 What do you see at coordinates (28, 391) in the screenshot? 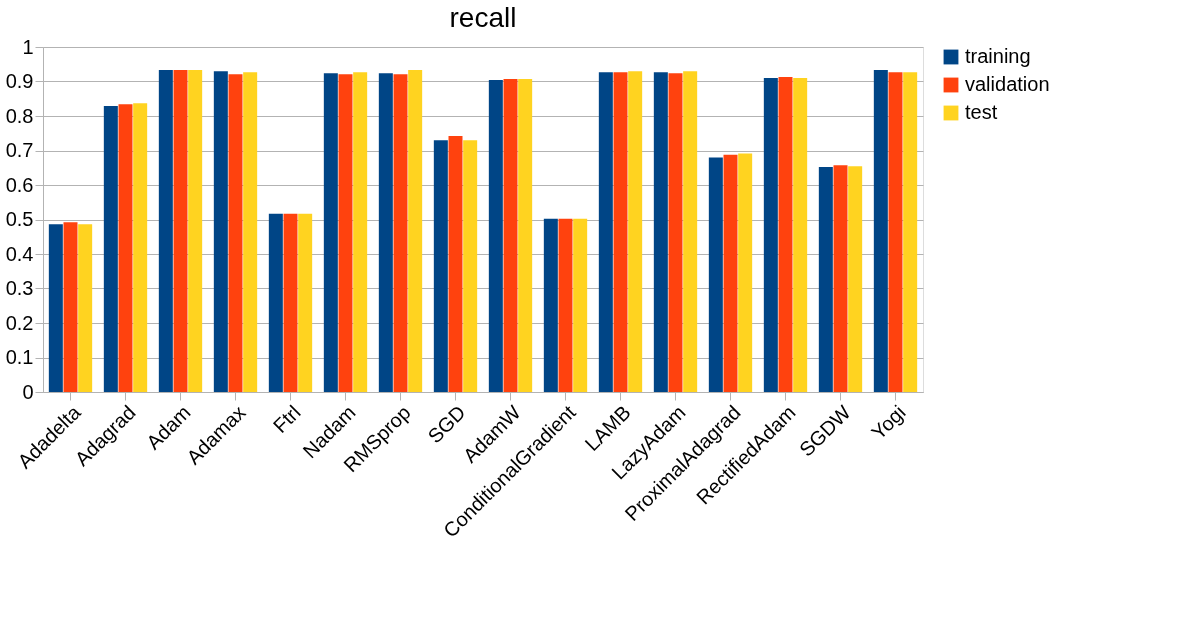
I see `y-tick-label: 0` at bounding box center [28, 391].